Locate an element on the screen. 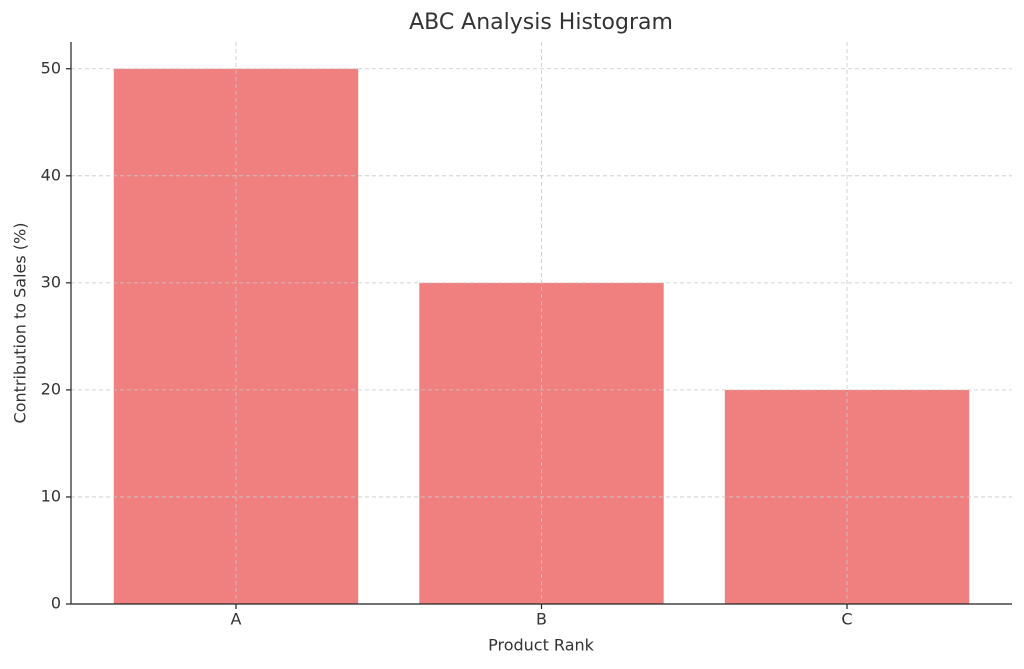  y-tick-label: 20 is located at coordinates (51, 388).